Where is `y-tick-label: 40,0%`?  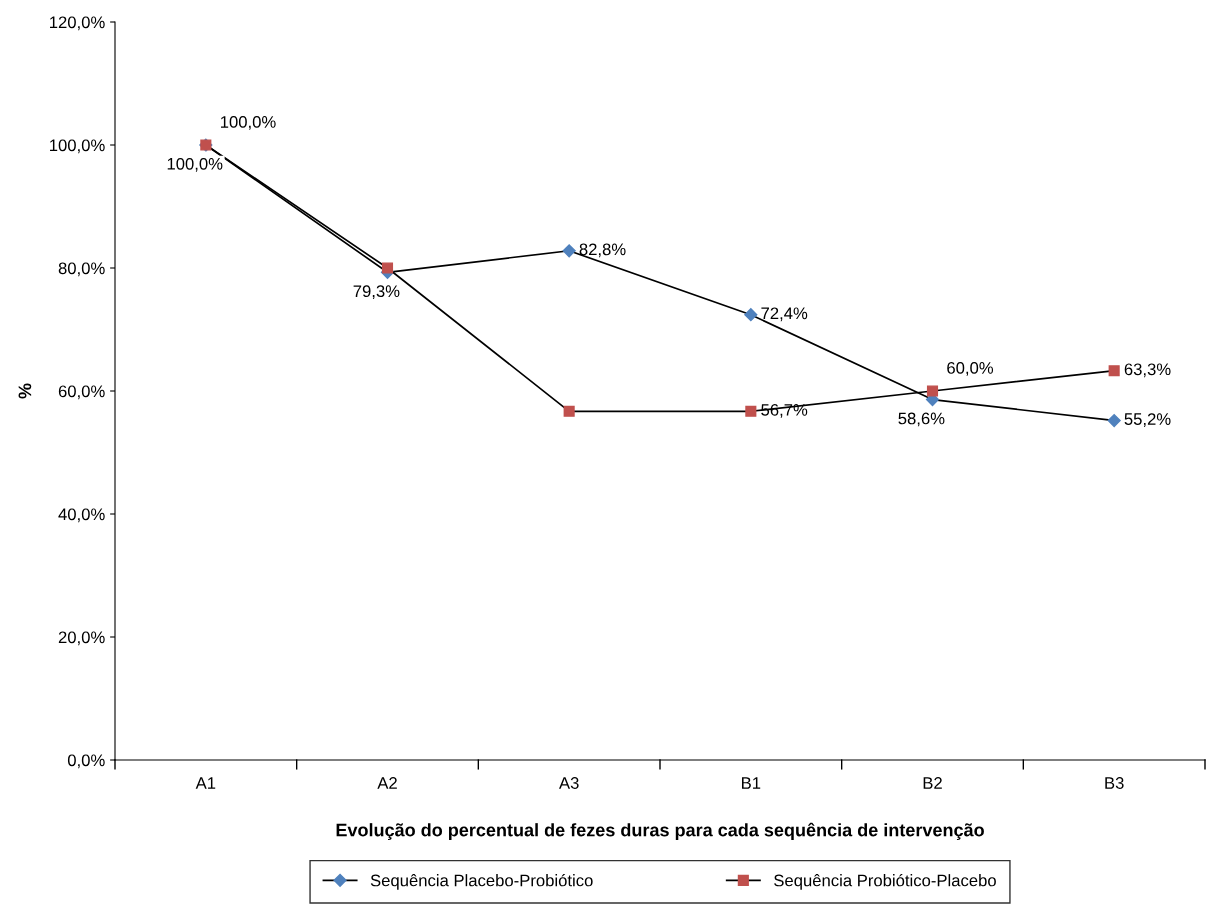
y-tick-label: 40,0% is located at coordinates (81, 515).